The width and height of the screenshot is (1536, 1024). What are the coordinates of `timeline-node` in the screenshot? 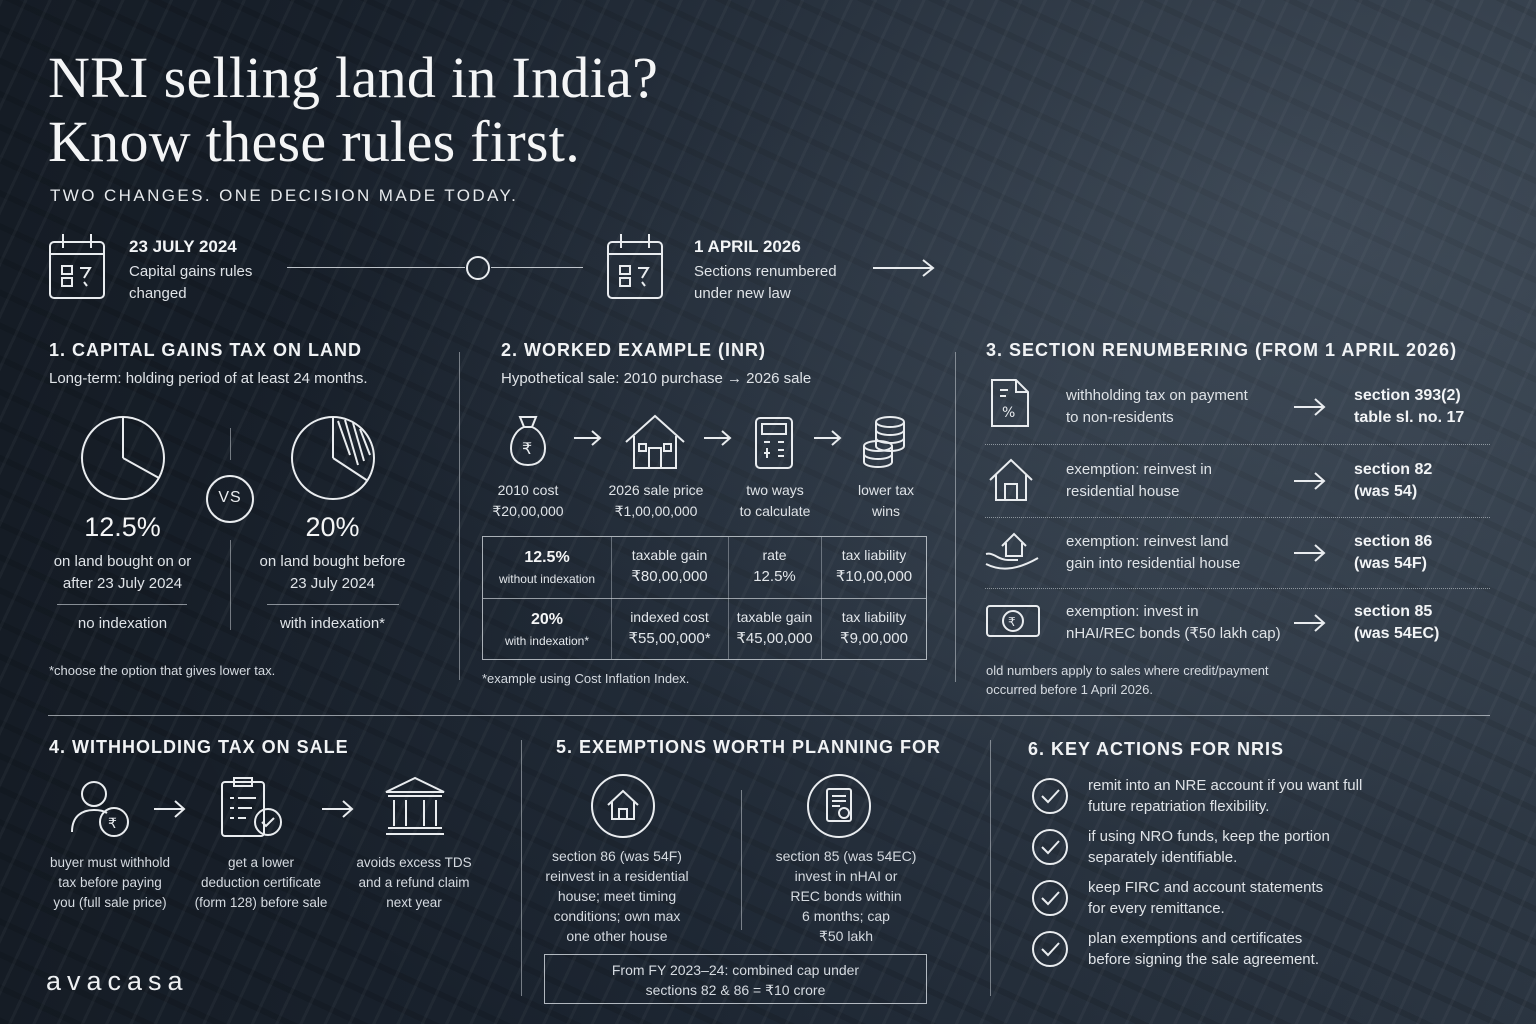 It's located at (478, 268).